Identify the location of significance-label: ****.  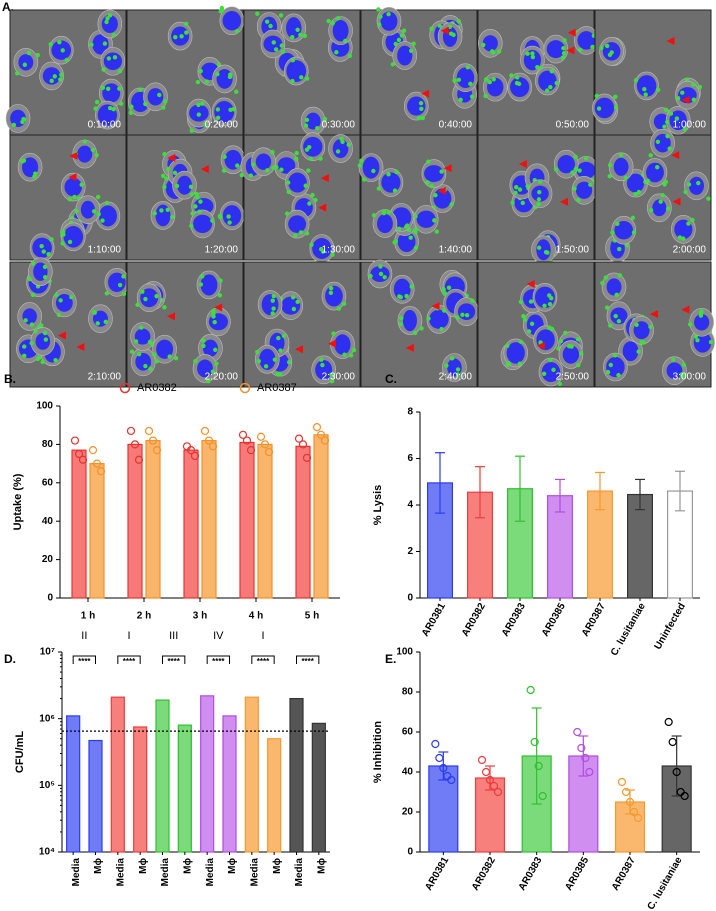
(263, 661).